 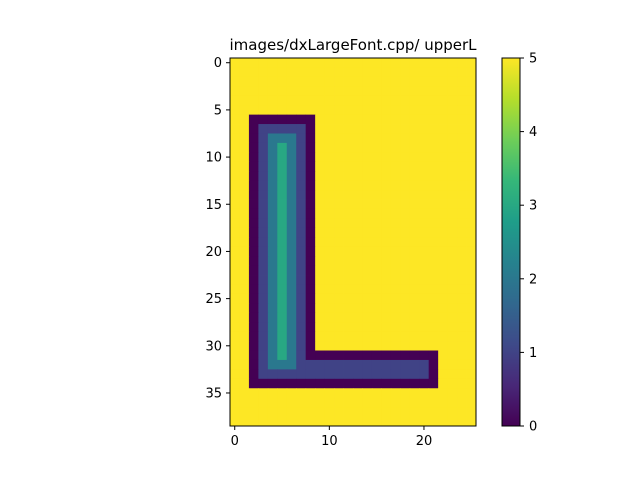 I want to click on colorbar, so click(x=511, y=242).